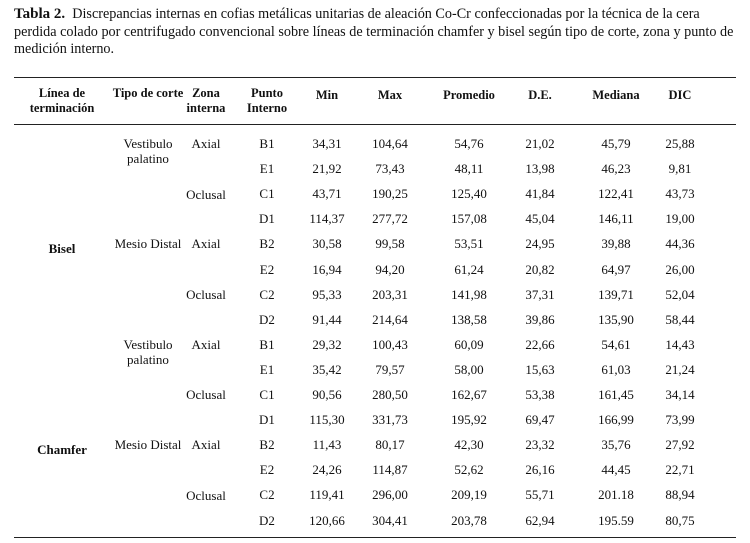 Image resolution: width=750 pixels, height=543 pixels. I want to click on cell-dic: 43,73, so click(680, 194).